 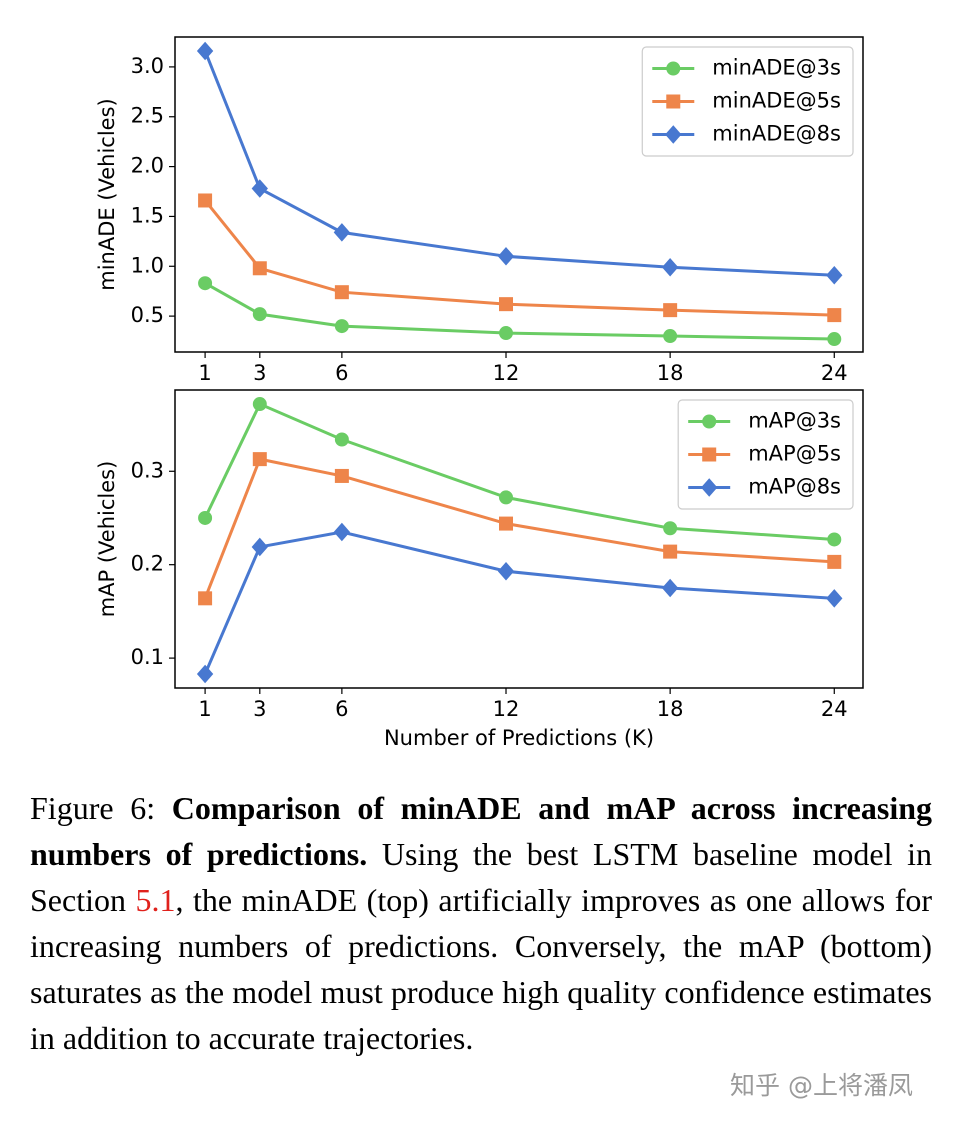 I want to click on legend-label: minADE@5s, so click(x=776, y=101).